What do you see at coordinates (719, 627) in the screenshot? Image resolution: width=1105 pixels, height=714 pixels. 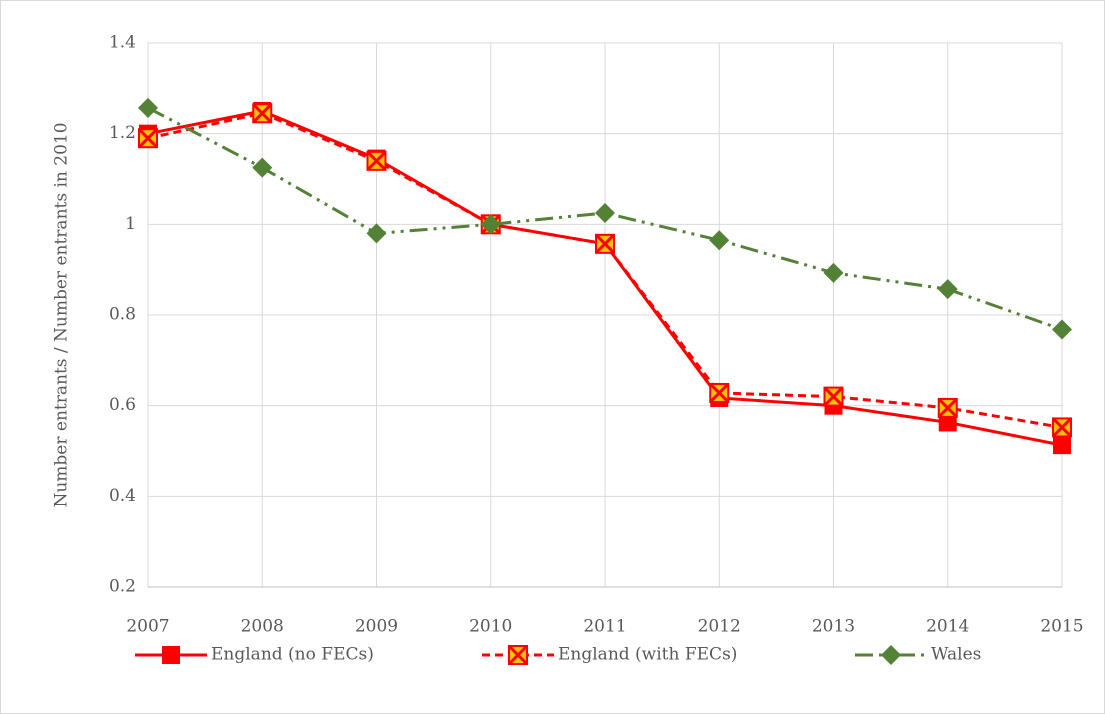 I see `x-tick-label: 2012` at bounding box center [719, 627].